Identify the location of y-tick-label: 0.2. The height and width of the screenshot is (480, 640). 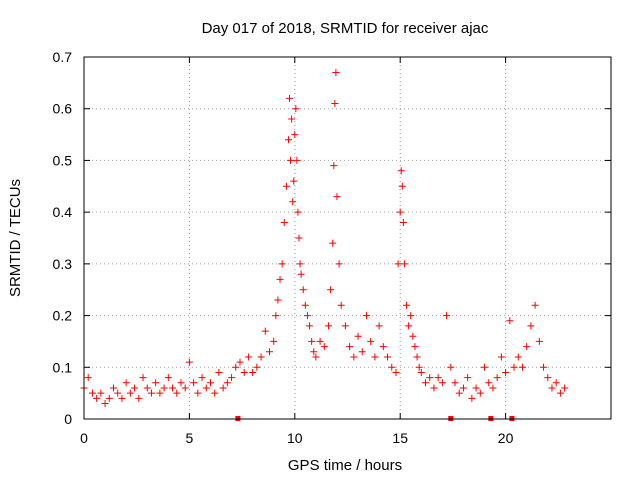
(63, 316).